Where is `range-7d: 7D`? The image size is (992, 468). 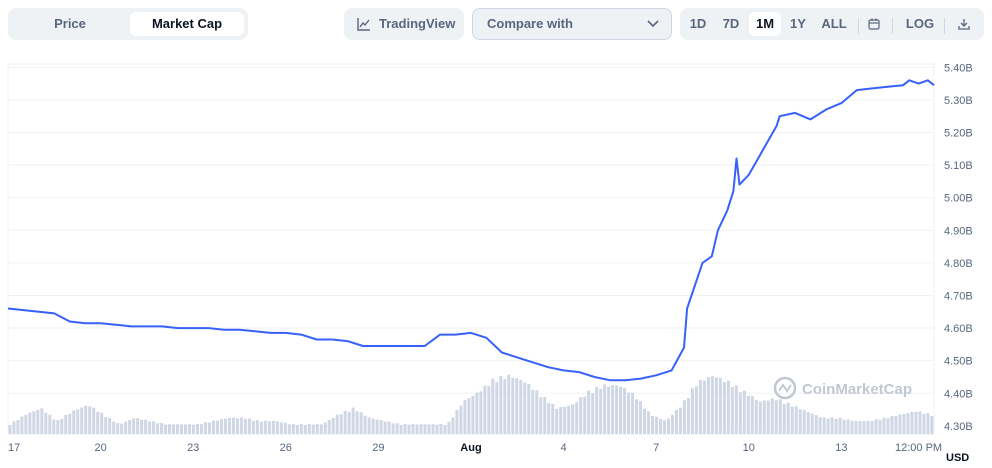 range-7d: 7D is located at coordinates (731, 23).